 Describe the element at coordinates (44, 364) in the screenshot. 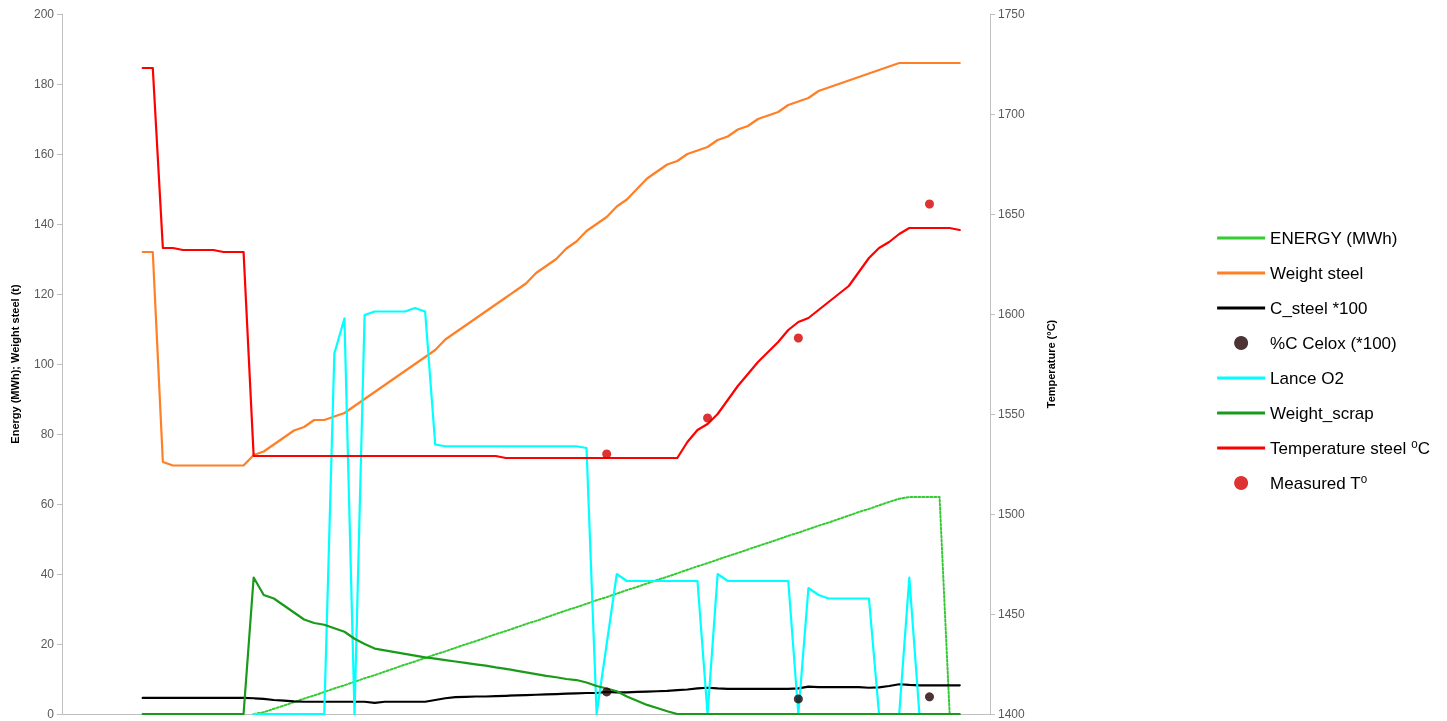

I see `y-tick-label: 100` at that location.